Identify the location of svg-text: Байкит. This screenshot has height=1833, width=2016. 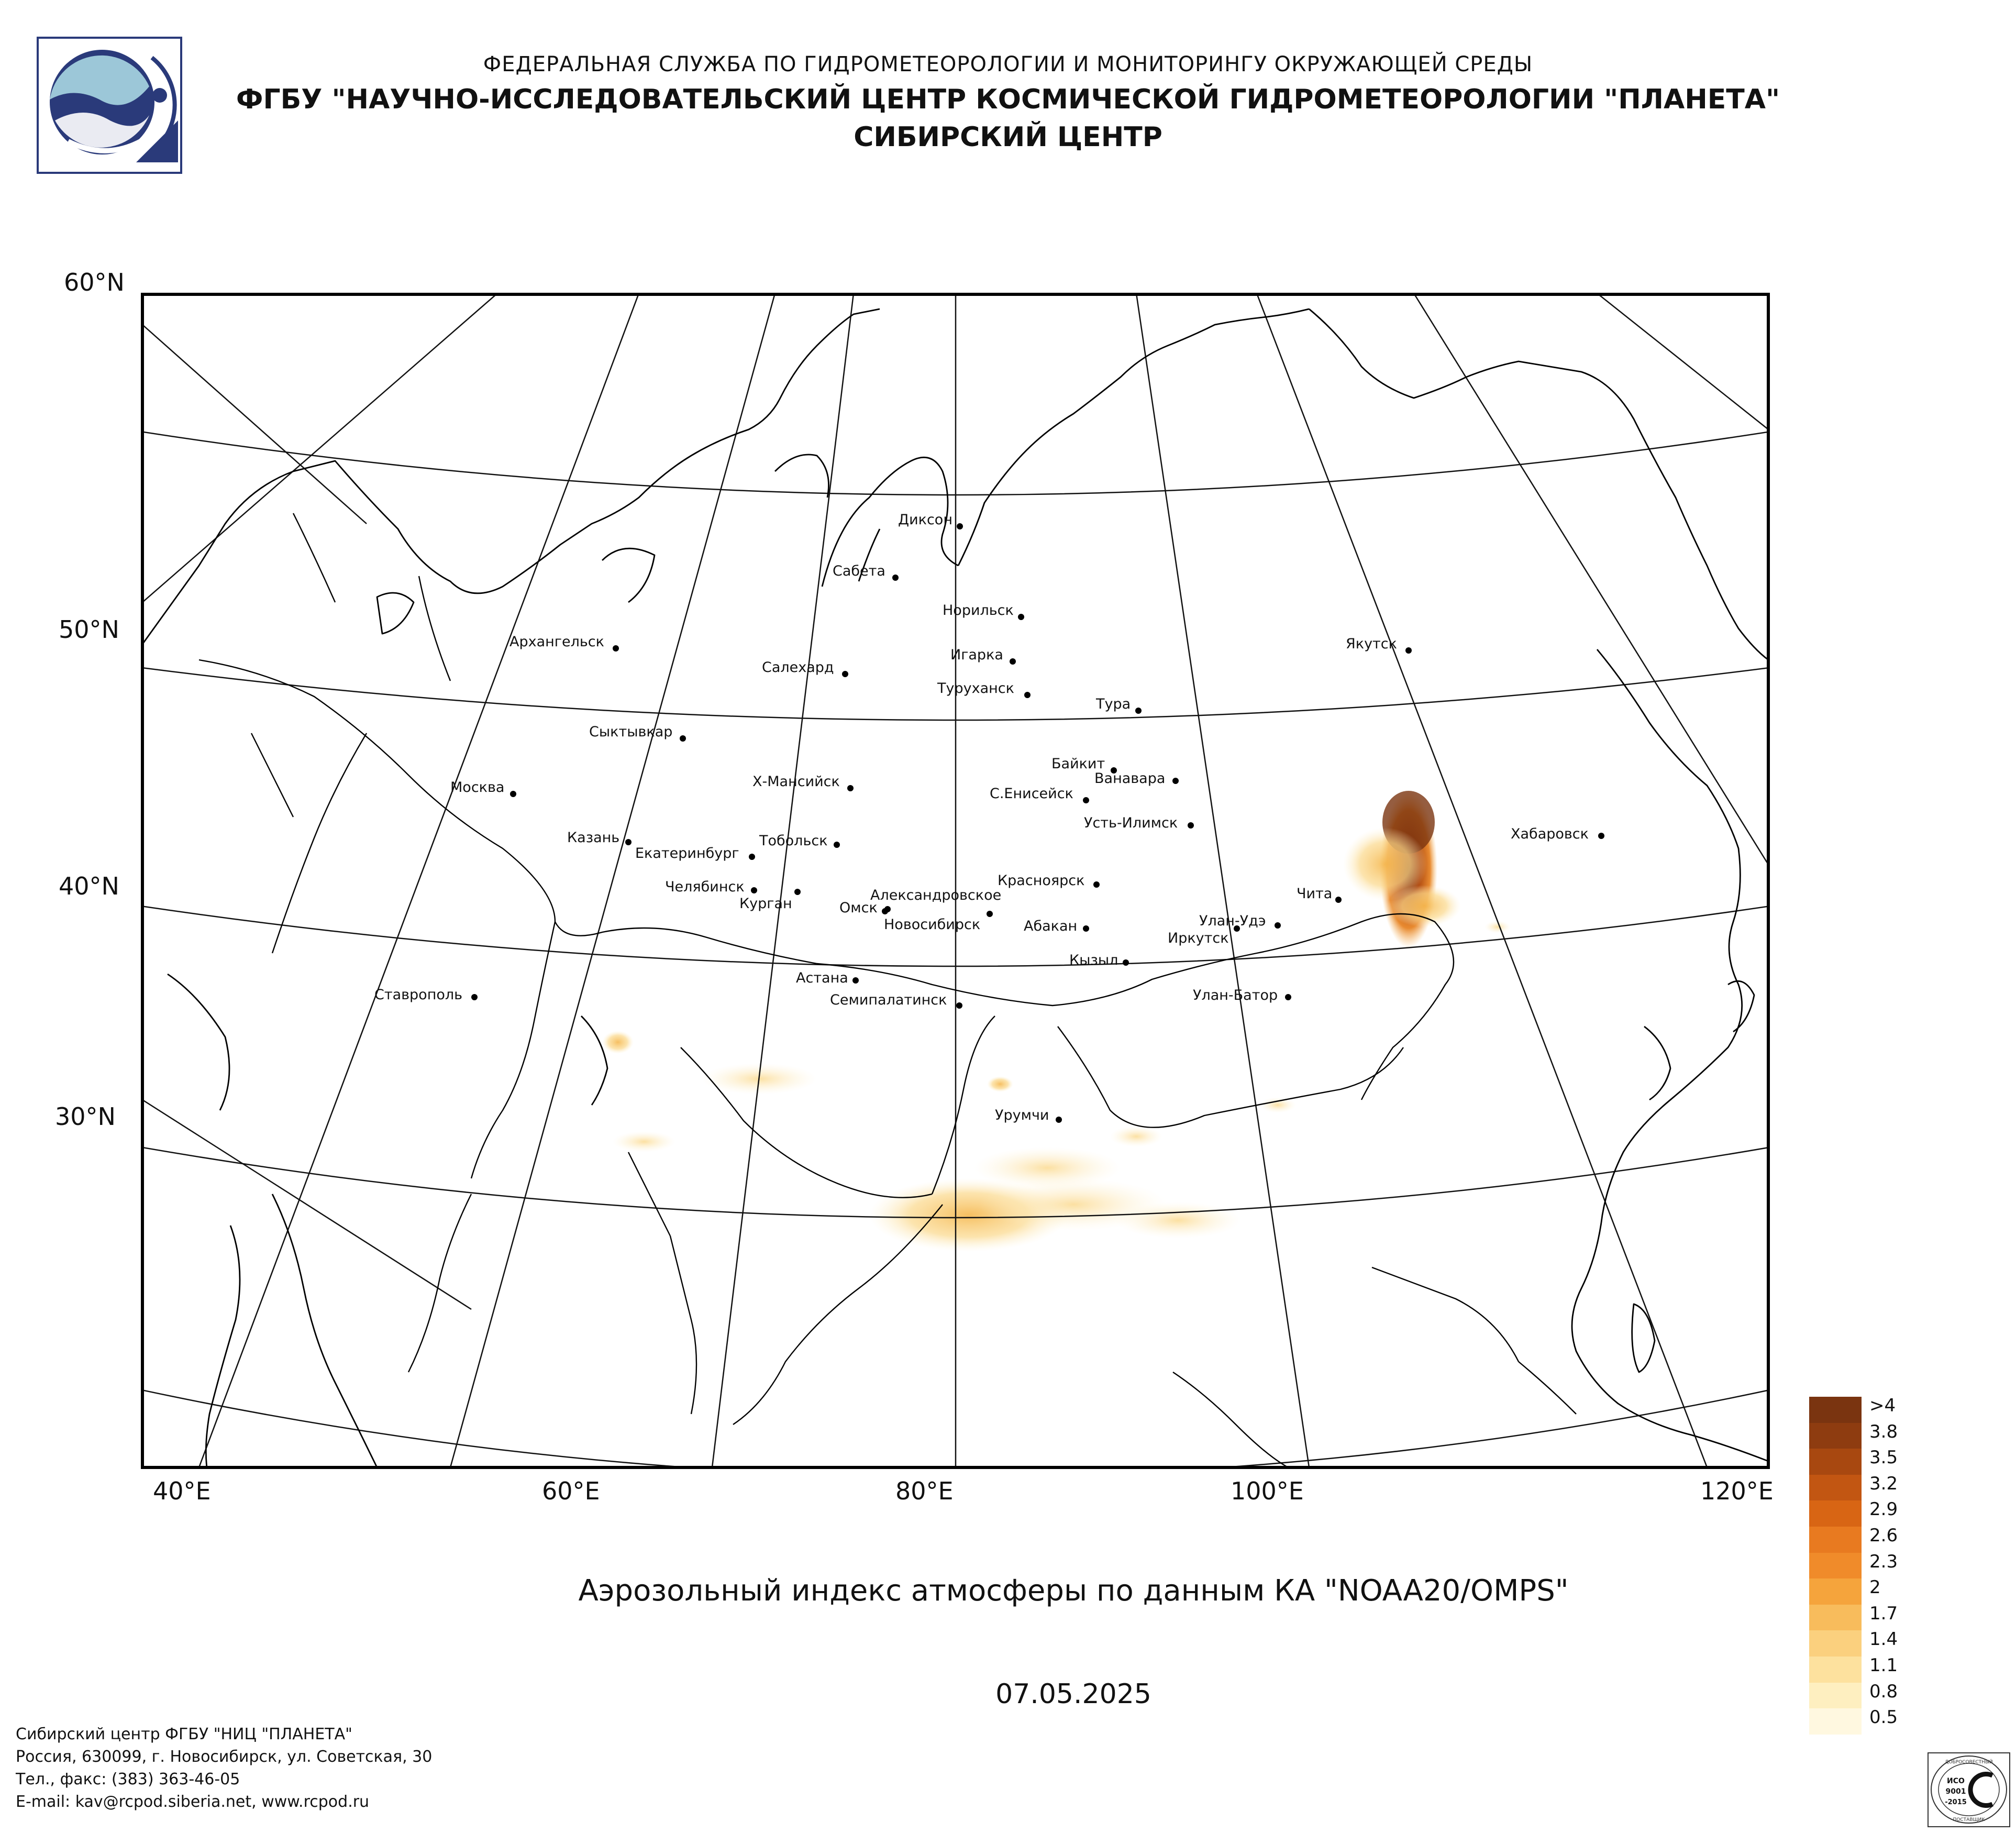
(1078, 764).